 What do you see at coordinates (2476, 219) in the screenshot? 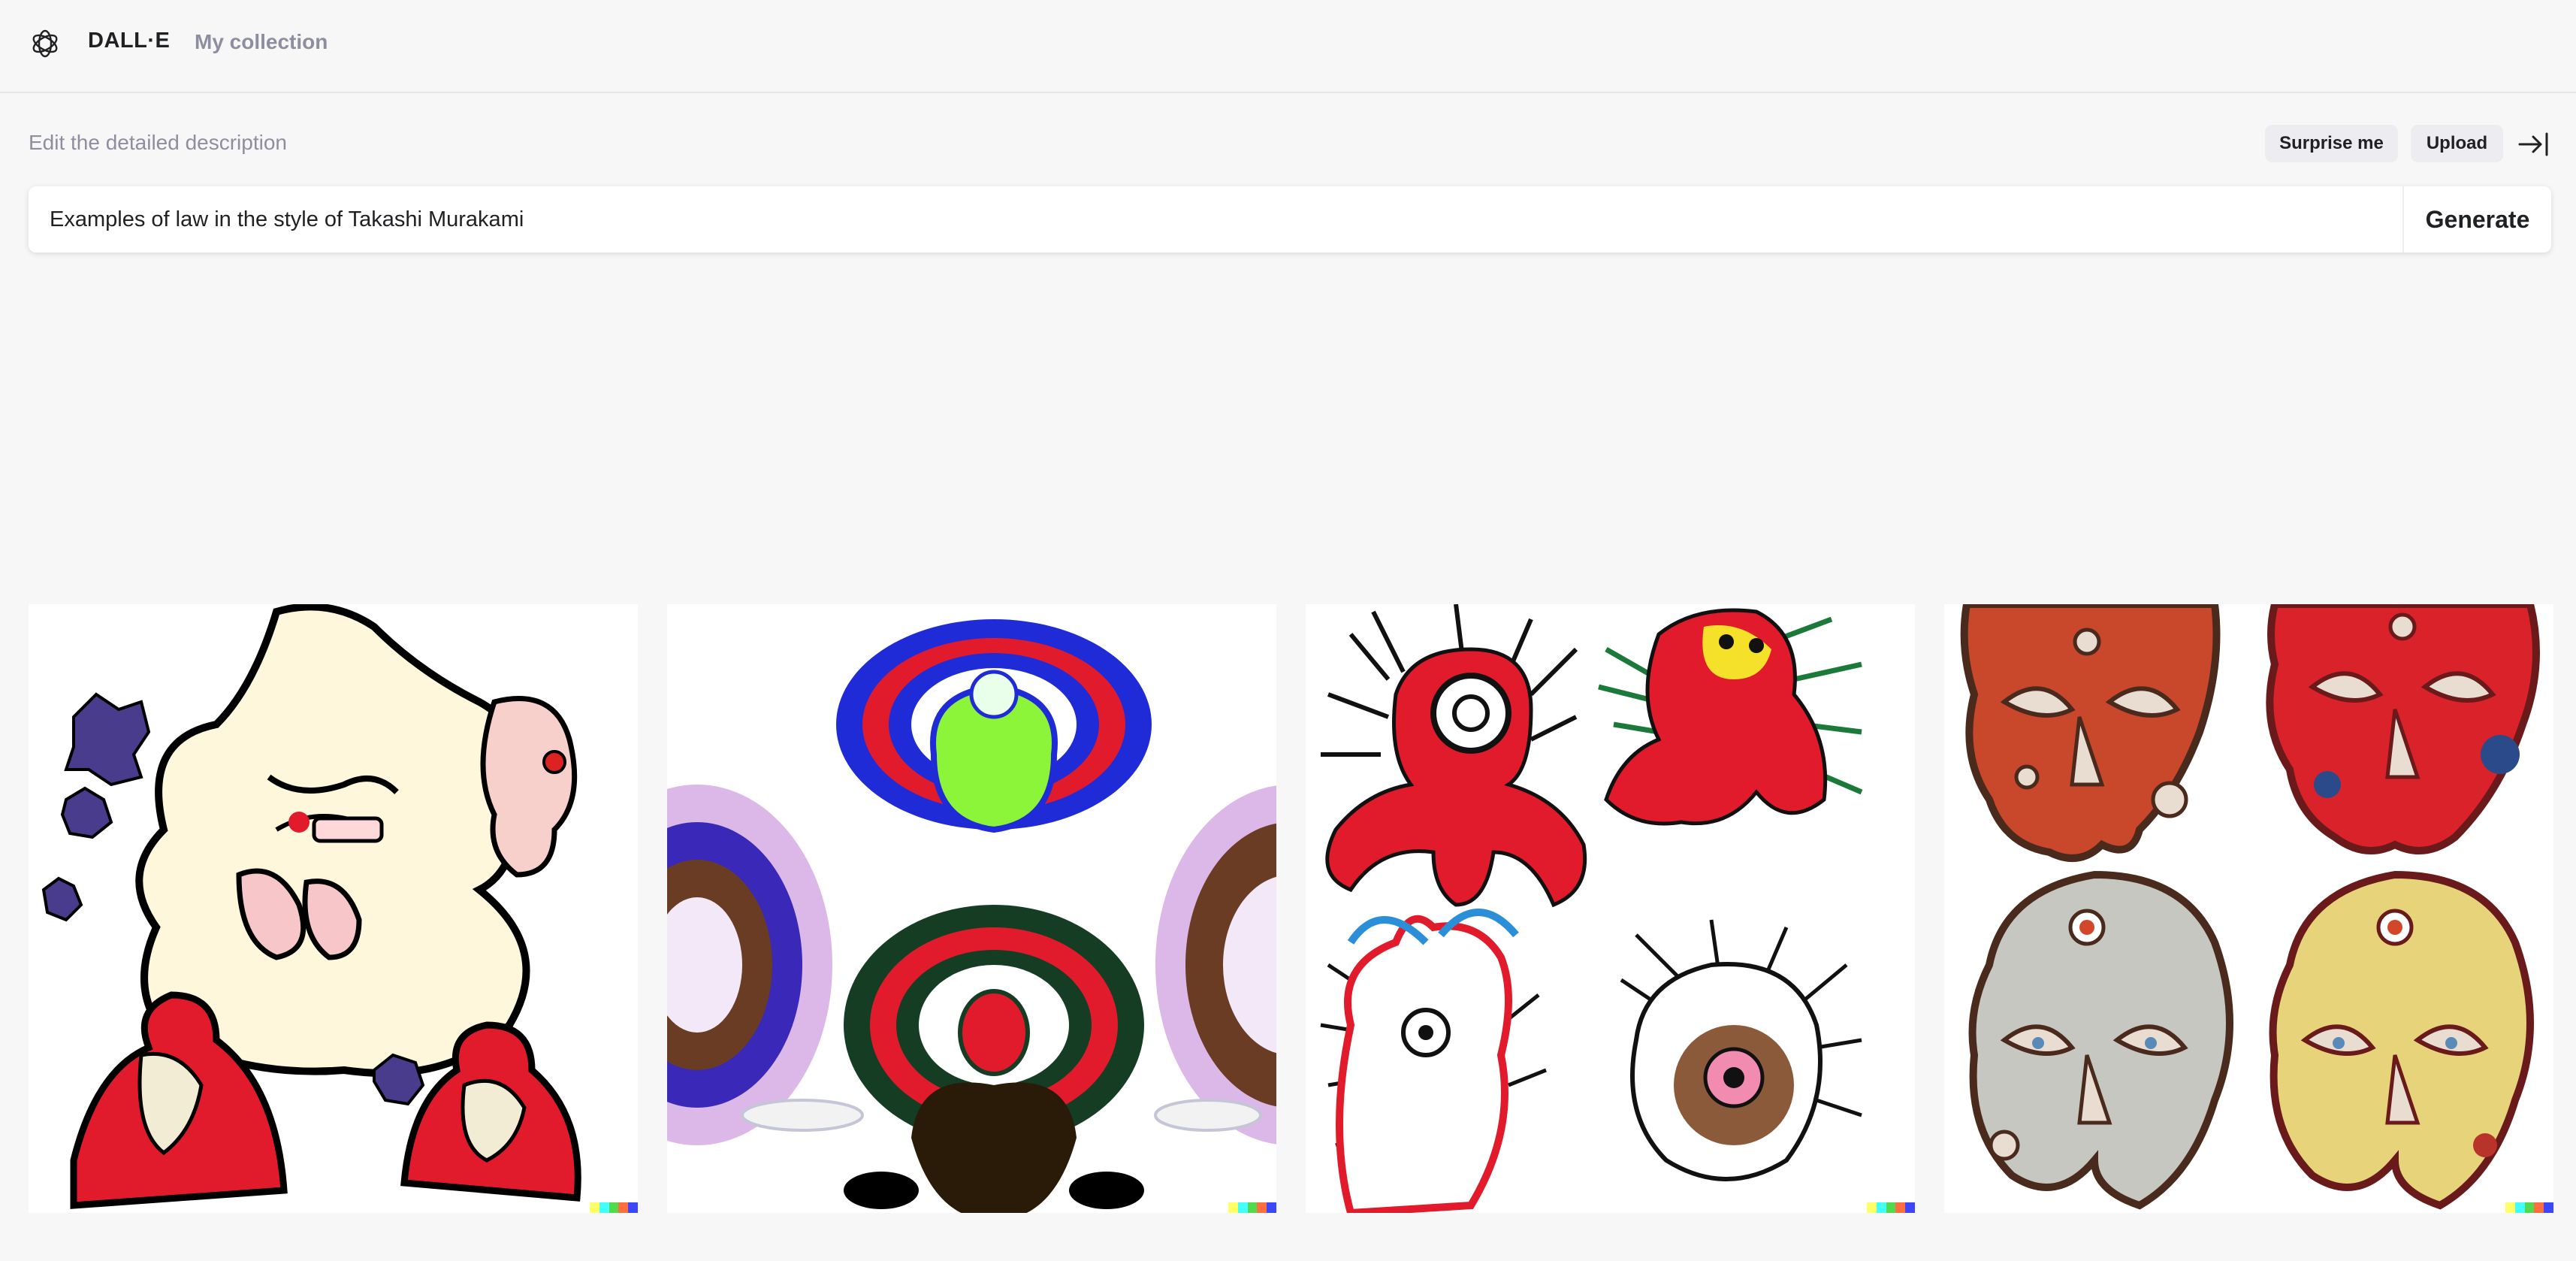
I see `generate-button: Generate` at bounding box center [2476, 219].